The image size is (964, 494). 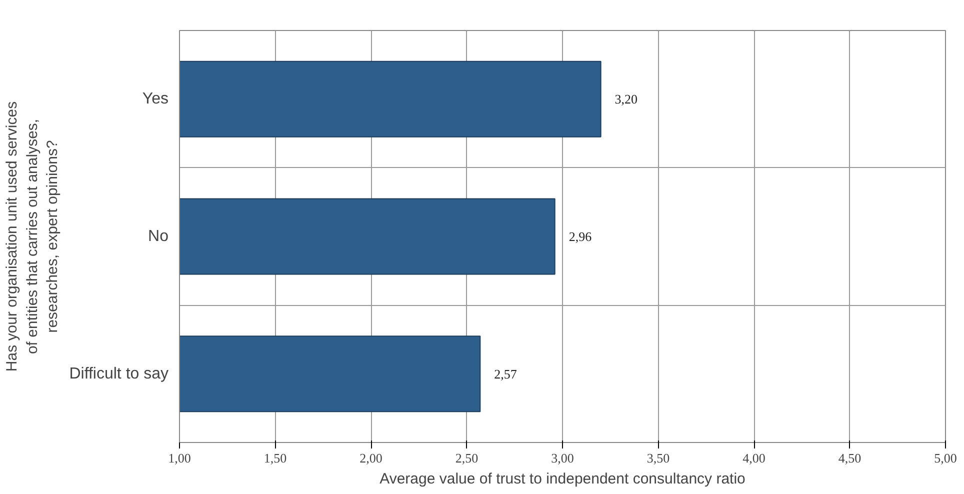 I want to click on data-label: 3,20, so click(x=626, y=99).